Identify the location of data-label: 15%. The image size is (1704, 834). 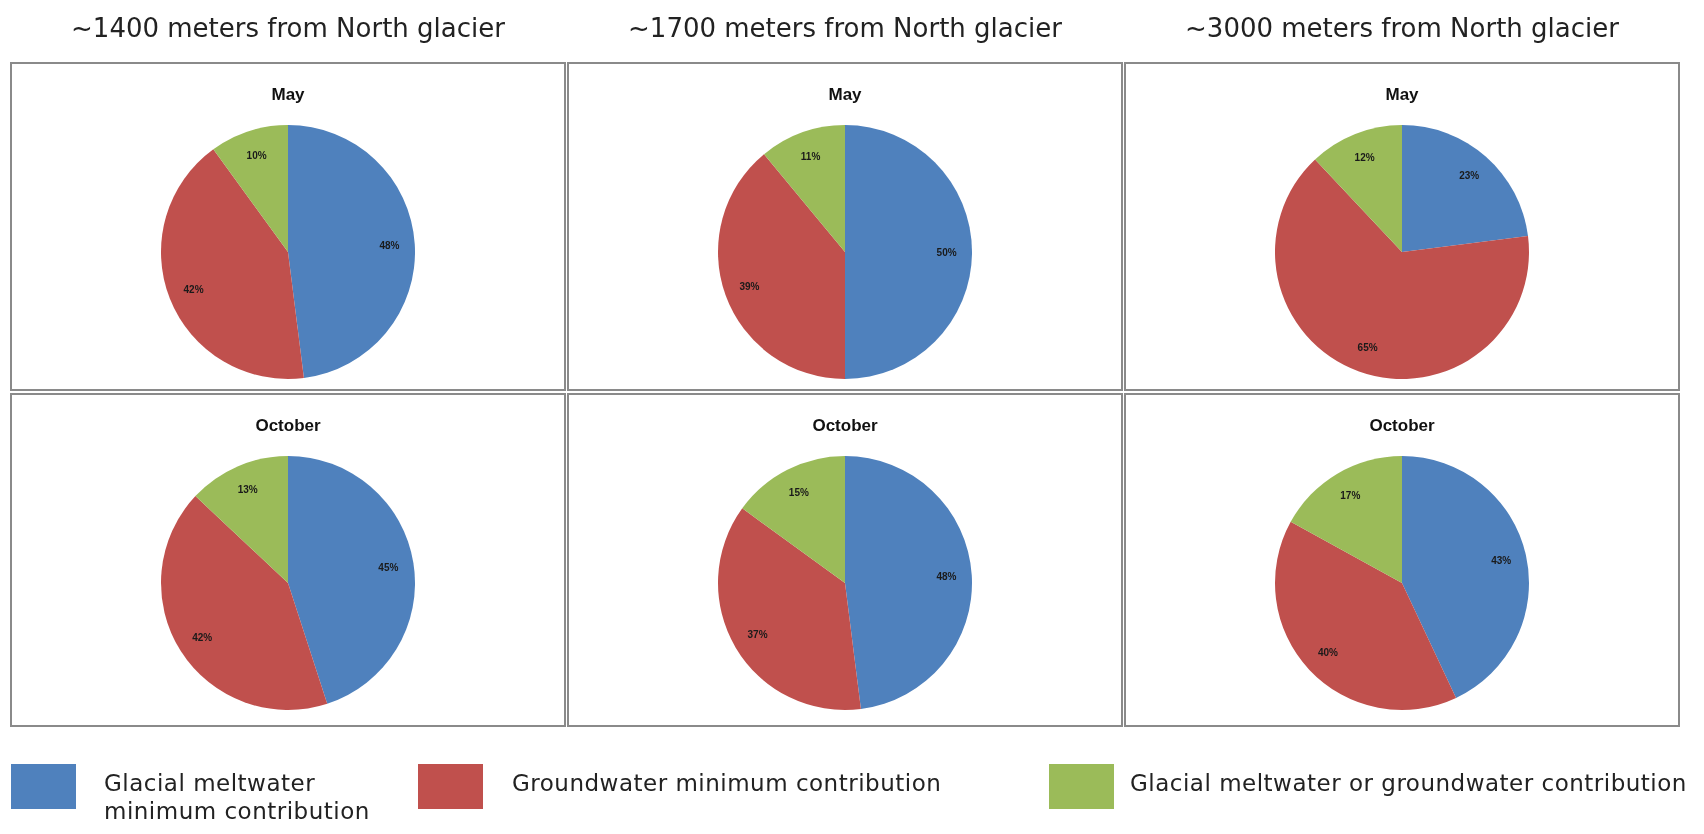
(798, 492).